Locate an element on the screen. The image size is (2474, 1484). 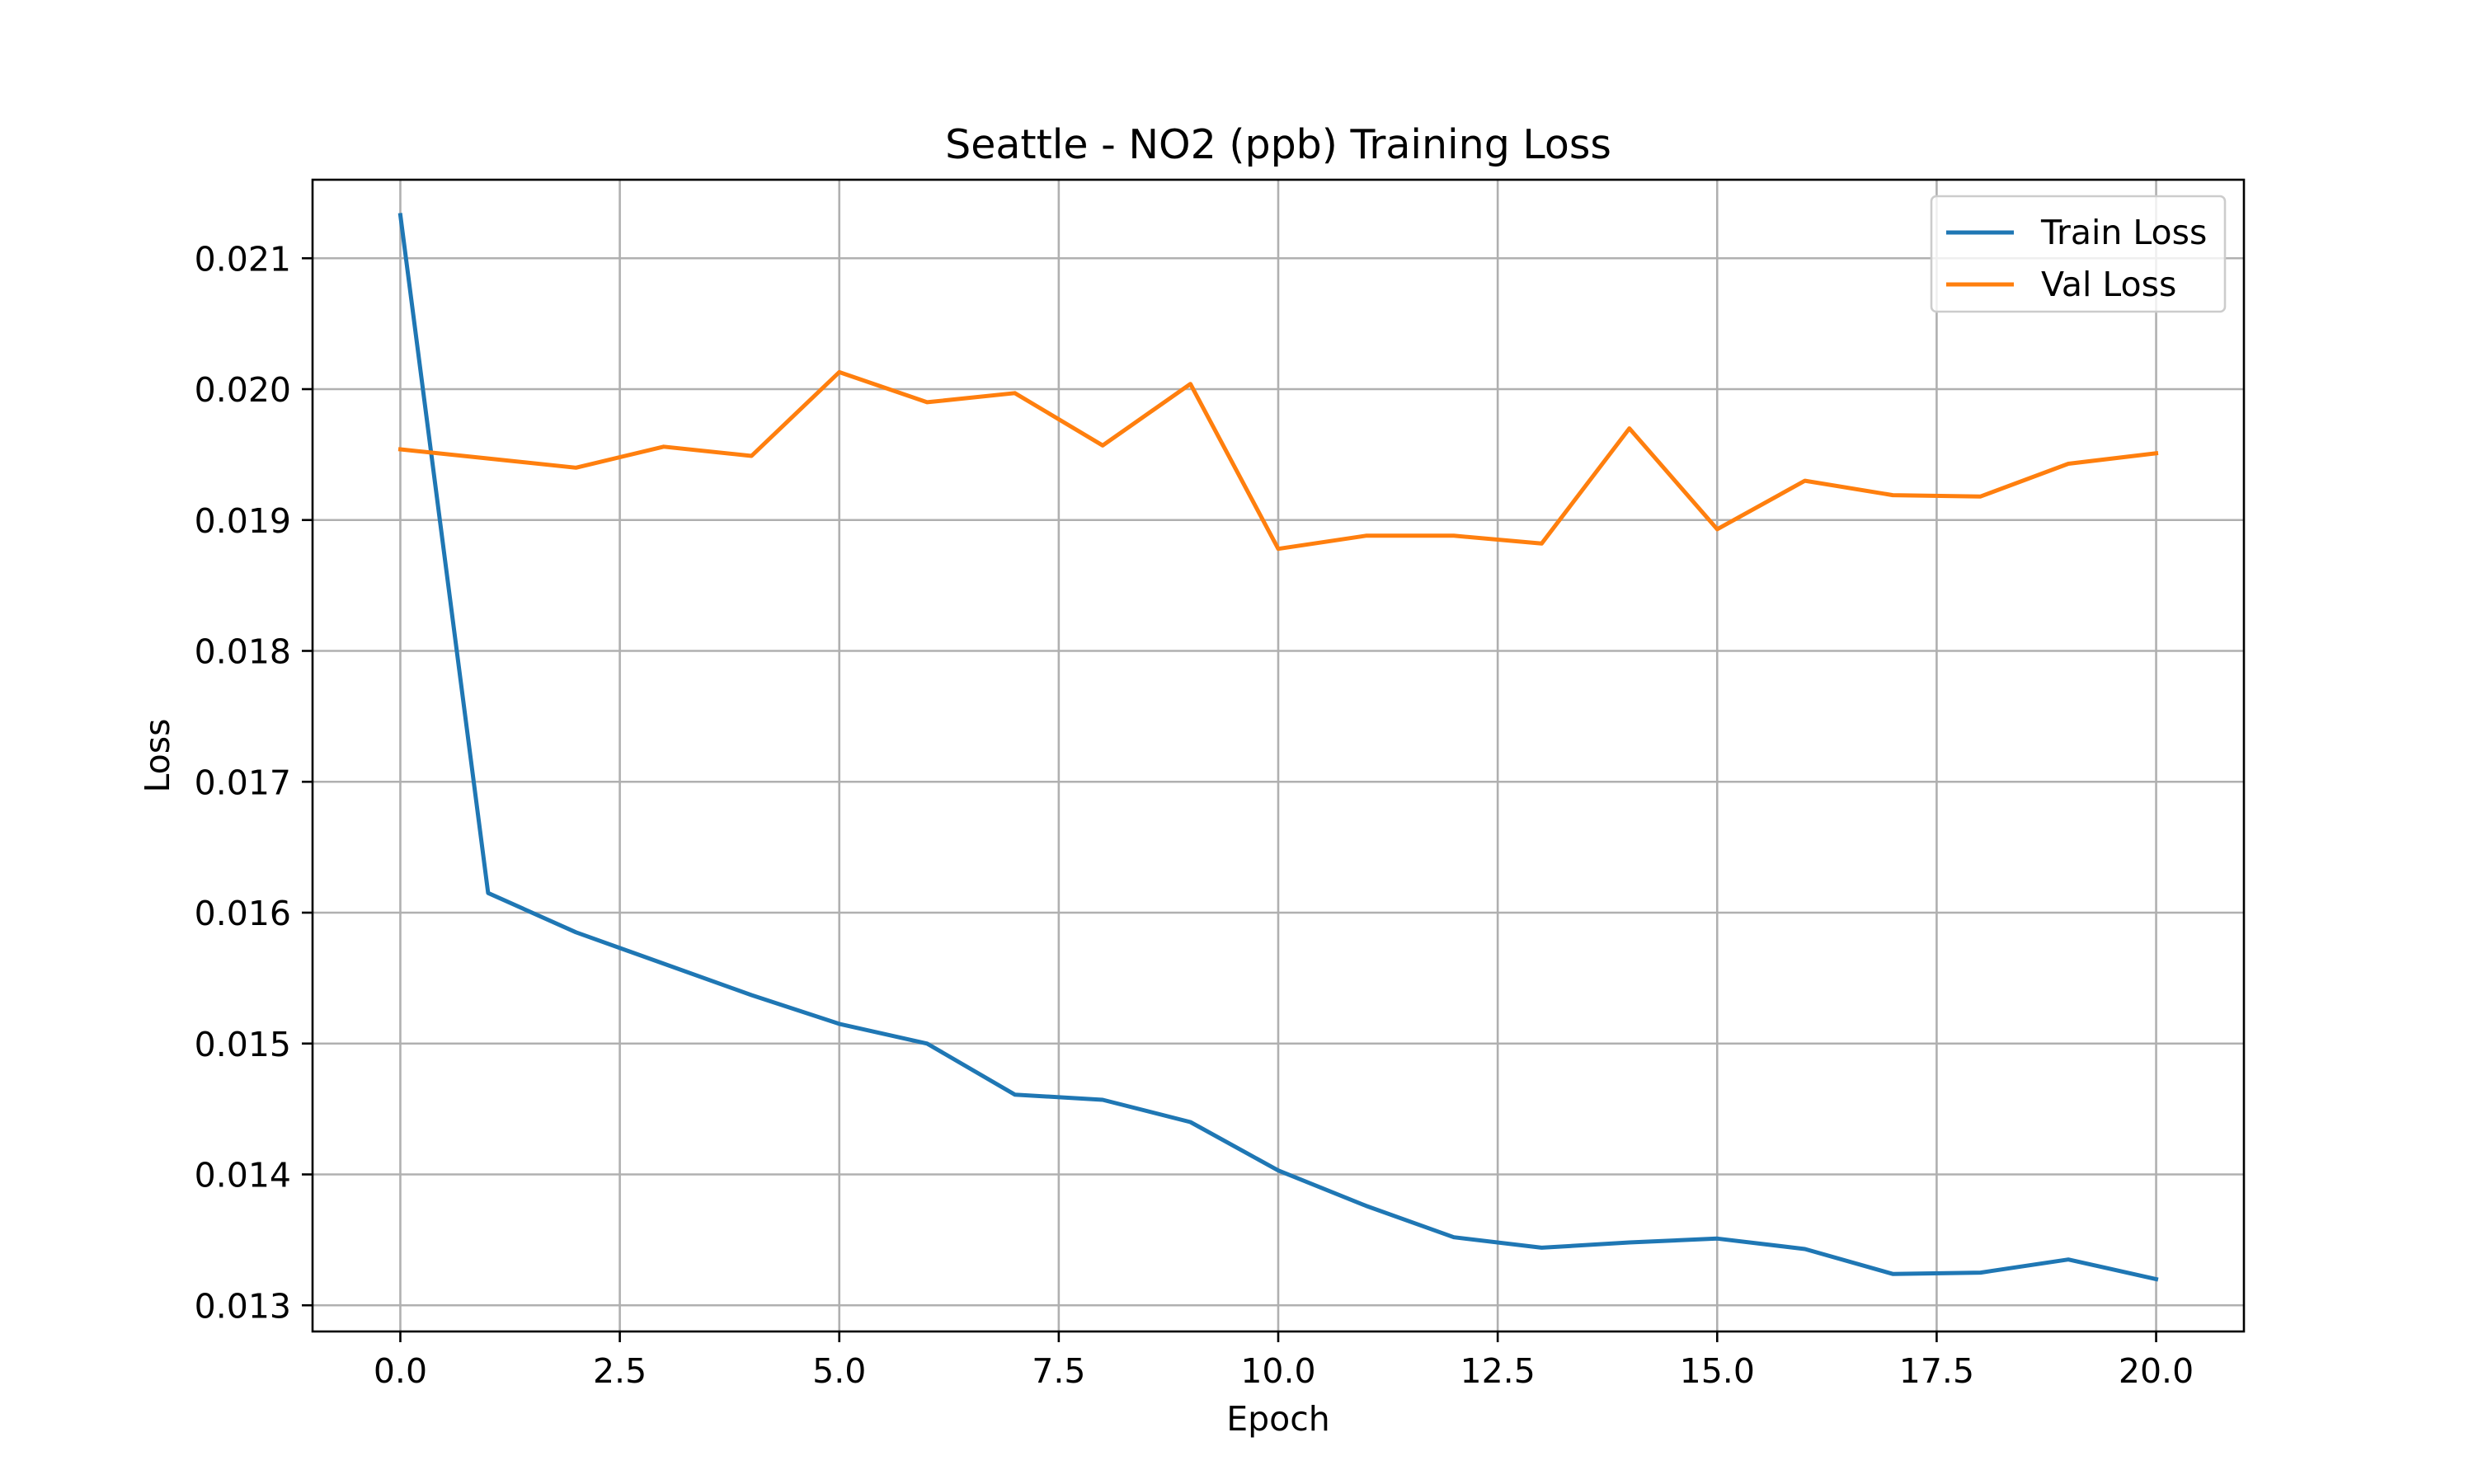
x-tick-label: 20.0 is located at coordinates (2156, 1371).